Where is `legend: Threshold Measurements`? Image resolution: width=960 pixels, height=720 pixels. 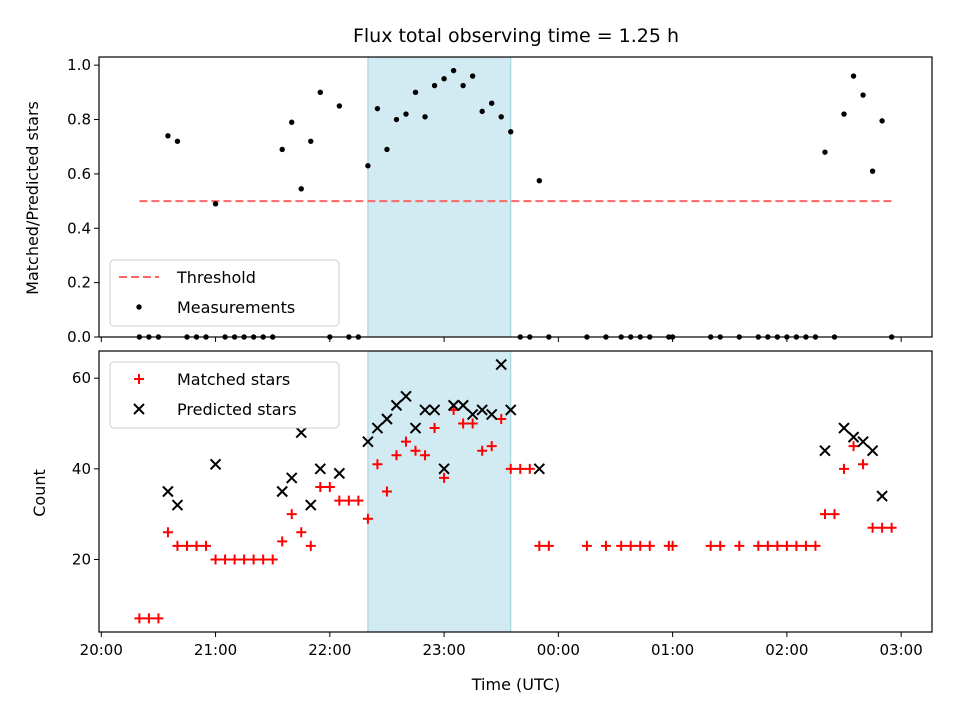
legend: Threshold Measurements is located at coordinates (224, 293).